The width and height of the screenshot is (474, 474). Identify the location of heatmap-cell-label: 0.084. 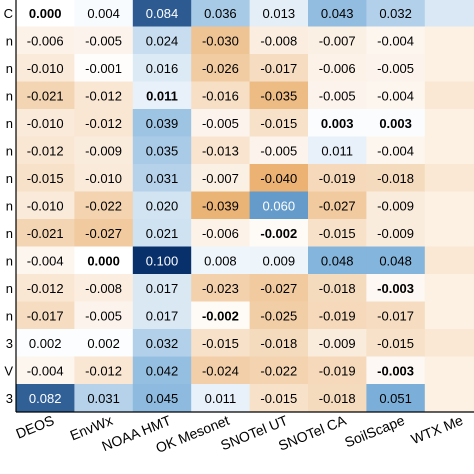
(162, 13).